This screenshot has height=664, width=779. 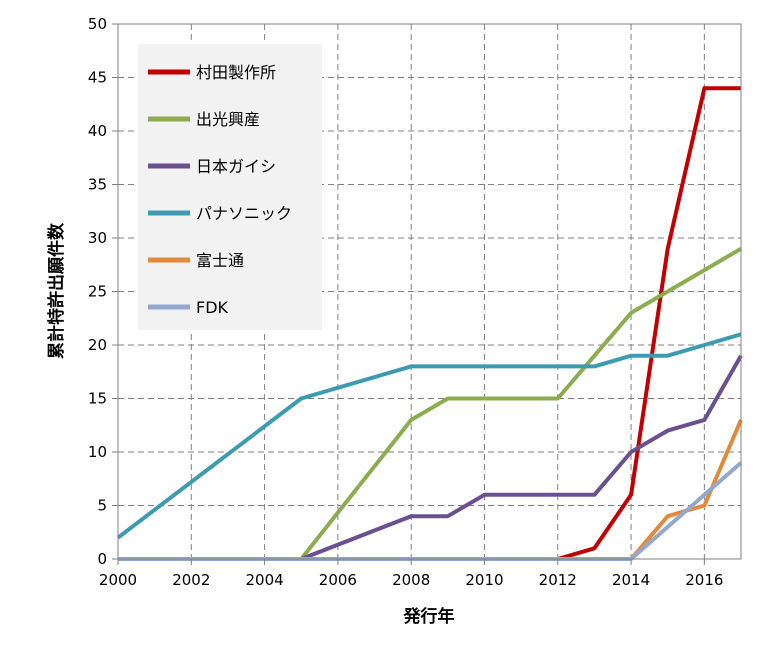 I want to click on x-tick-label: 2008, so click(x=411, y=580).